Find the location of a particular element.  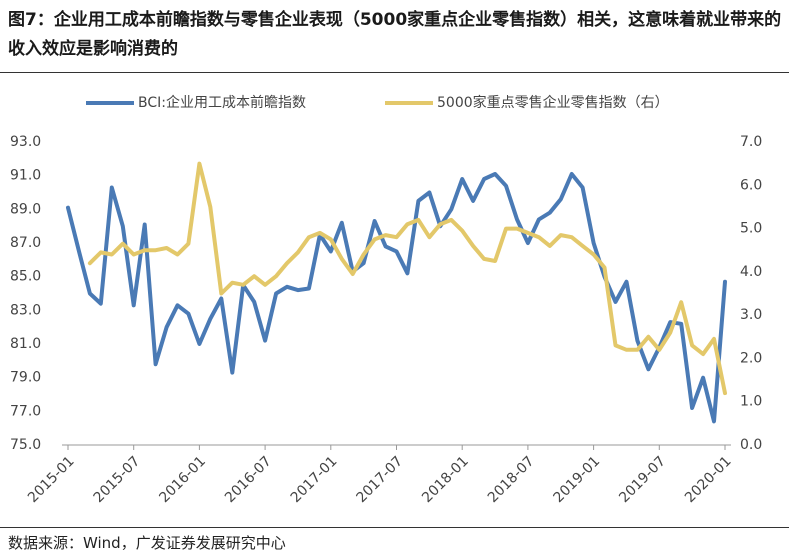

y-tick-label: 83.0 is located at coordinates (25, 310).